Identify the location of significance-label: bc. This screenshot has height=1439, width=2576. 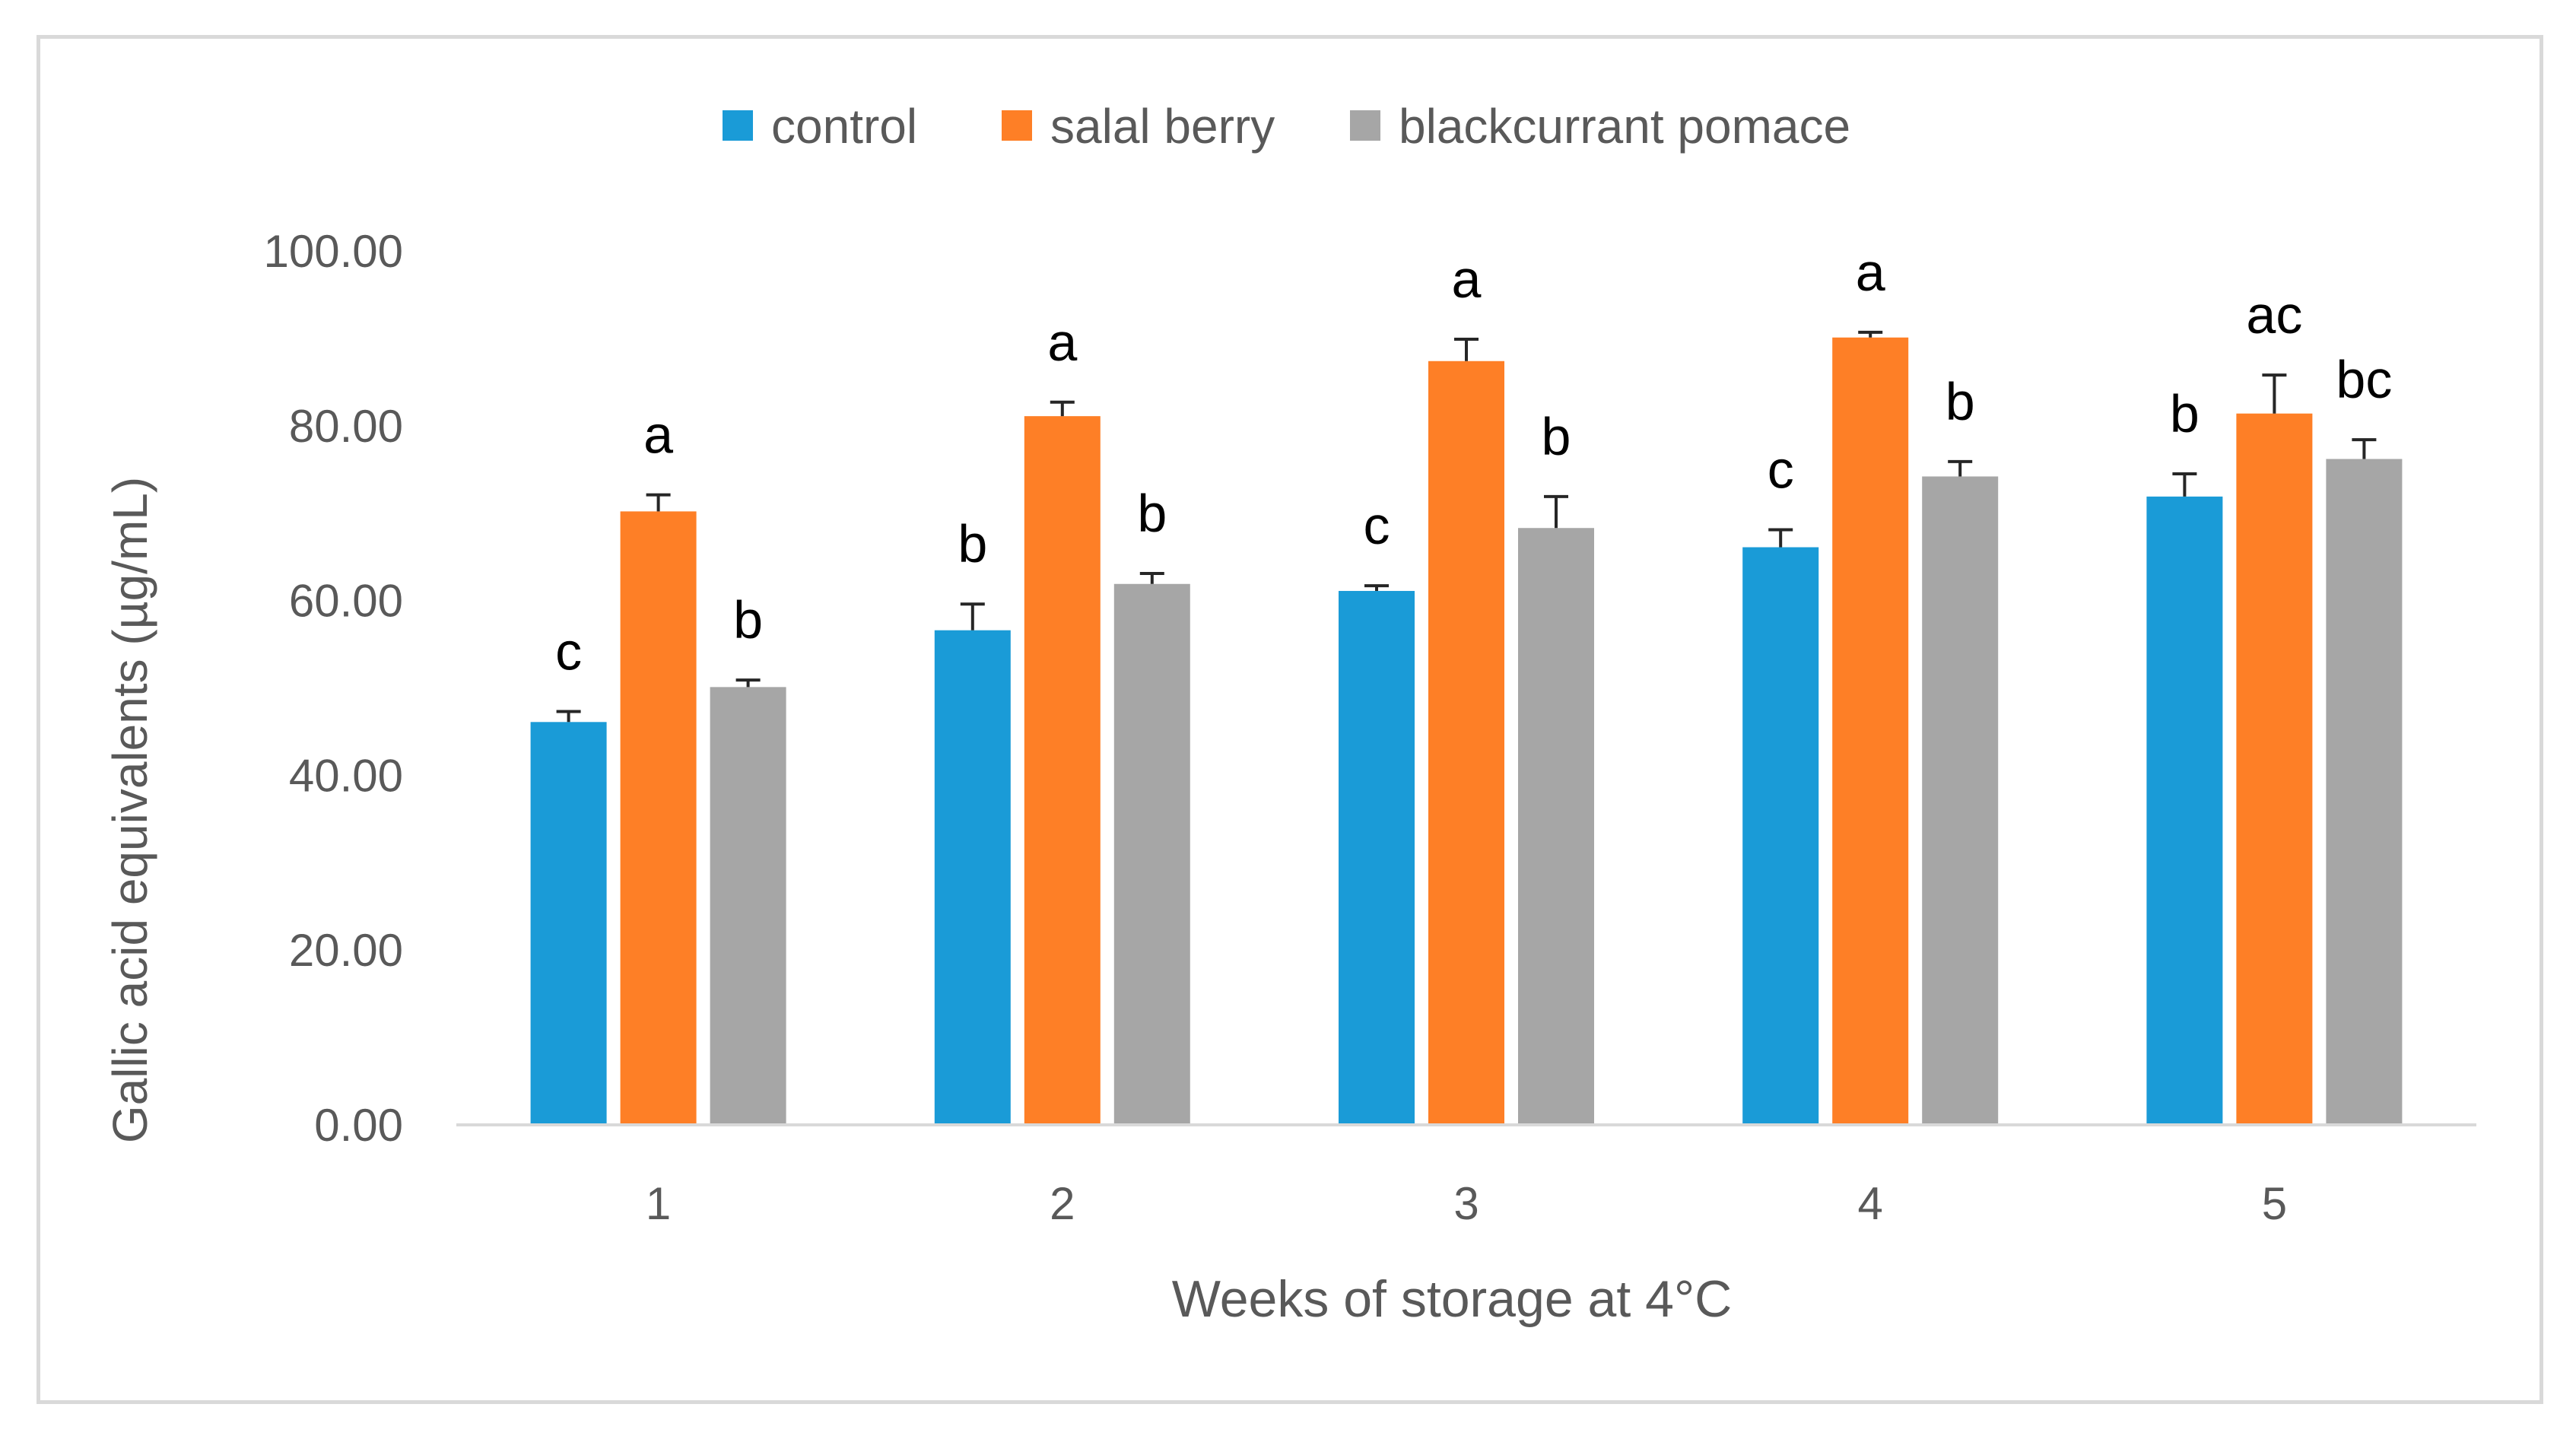
(2364, 379).